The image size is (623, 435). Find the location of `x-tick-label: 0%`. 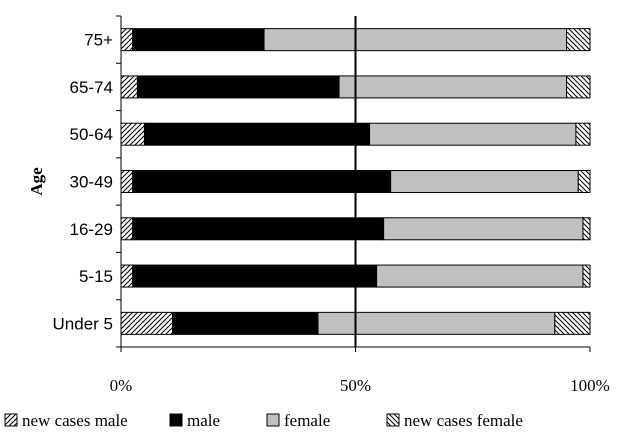

x-tick-label: 0% is located at coordinates (121, 385).